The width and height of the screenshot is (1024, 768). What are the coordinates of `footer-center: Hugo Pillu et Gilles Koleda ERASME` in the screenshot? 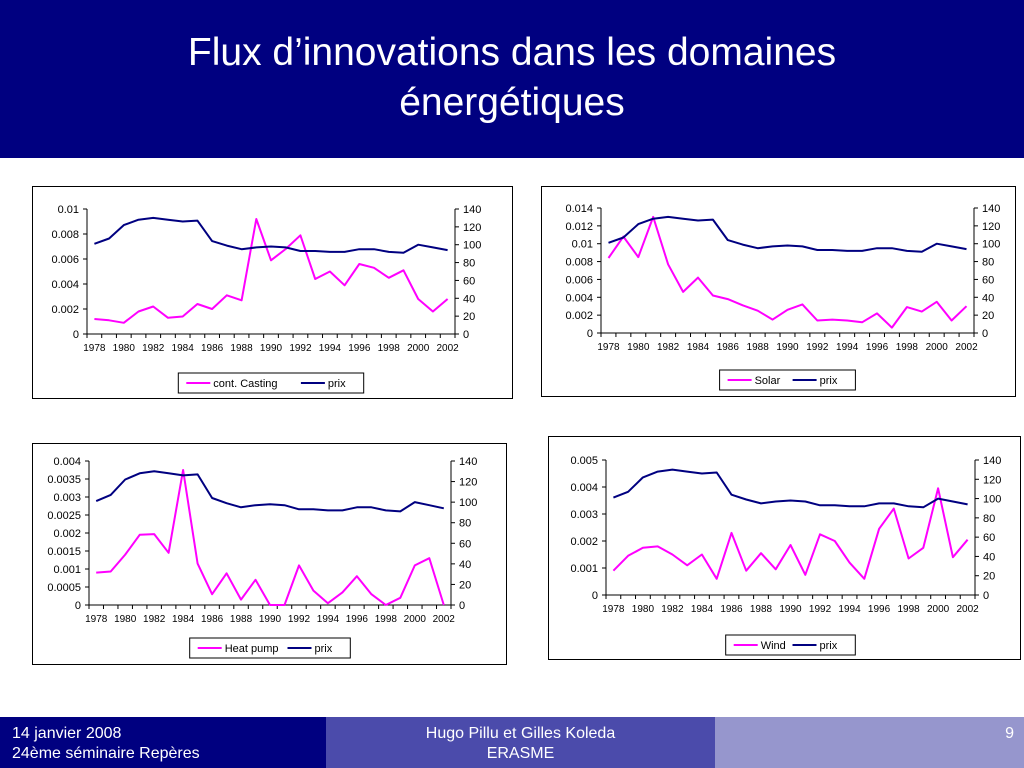 It's located at (520, 742).